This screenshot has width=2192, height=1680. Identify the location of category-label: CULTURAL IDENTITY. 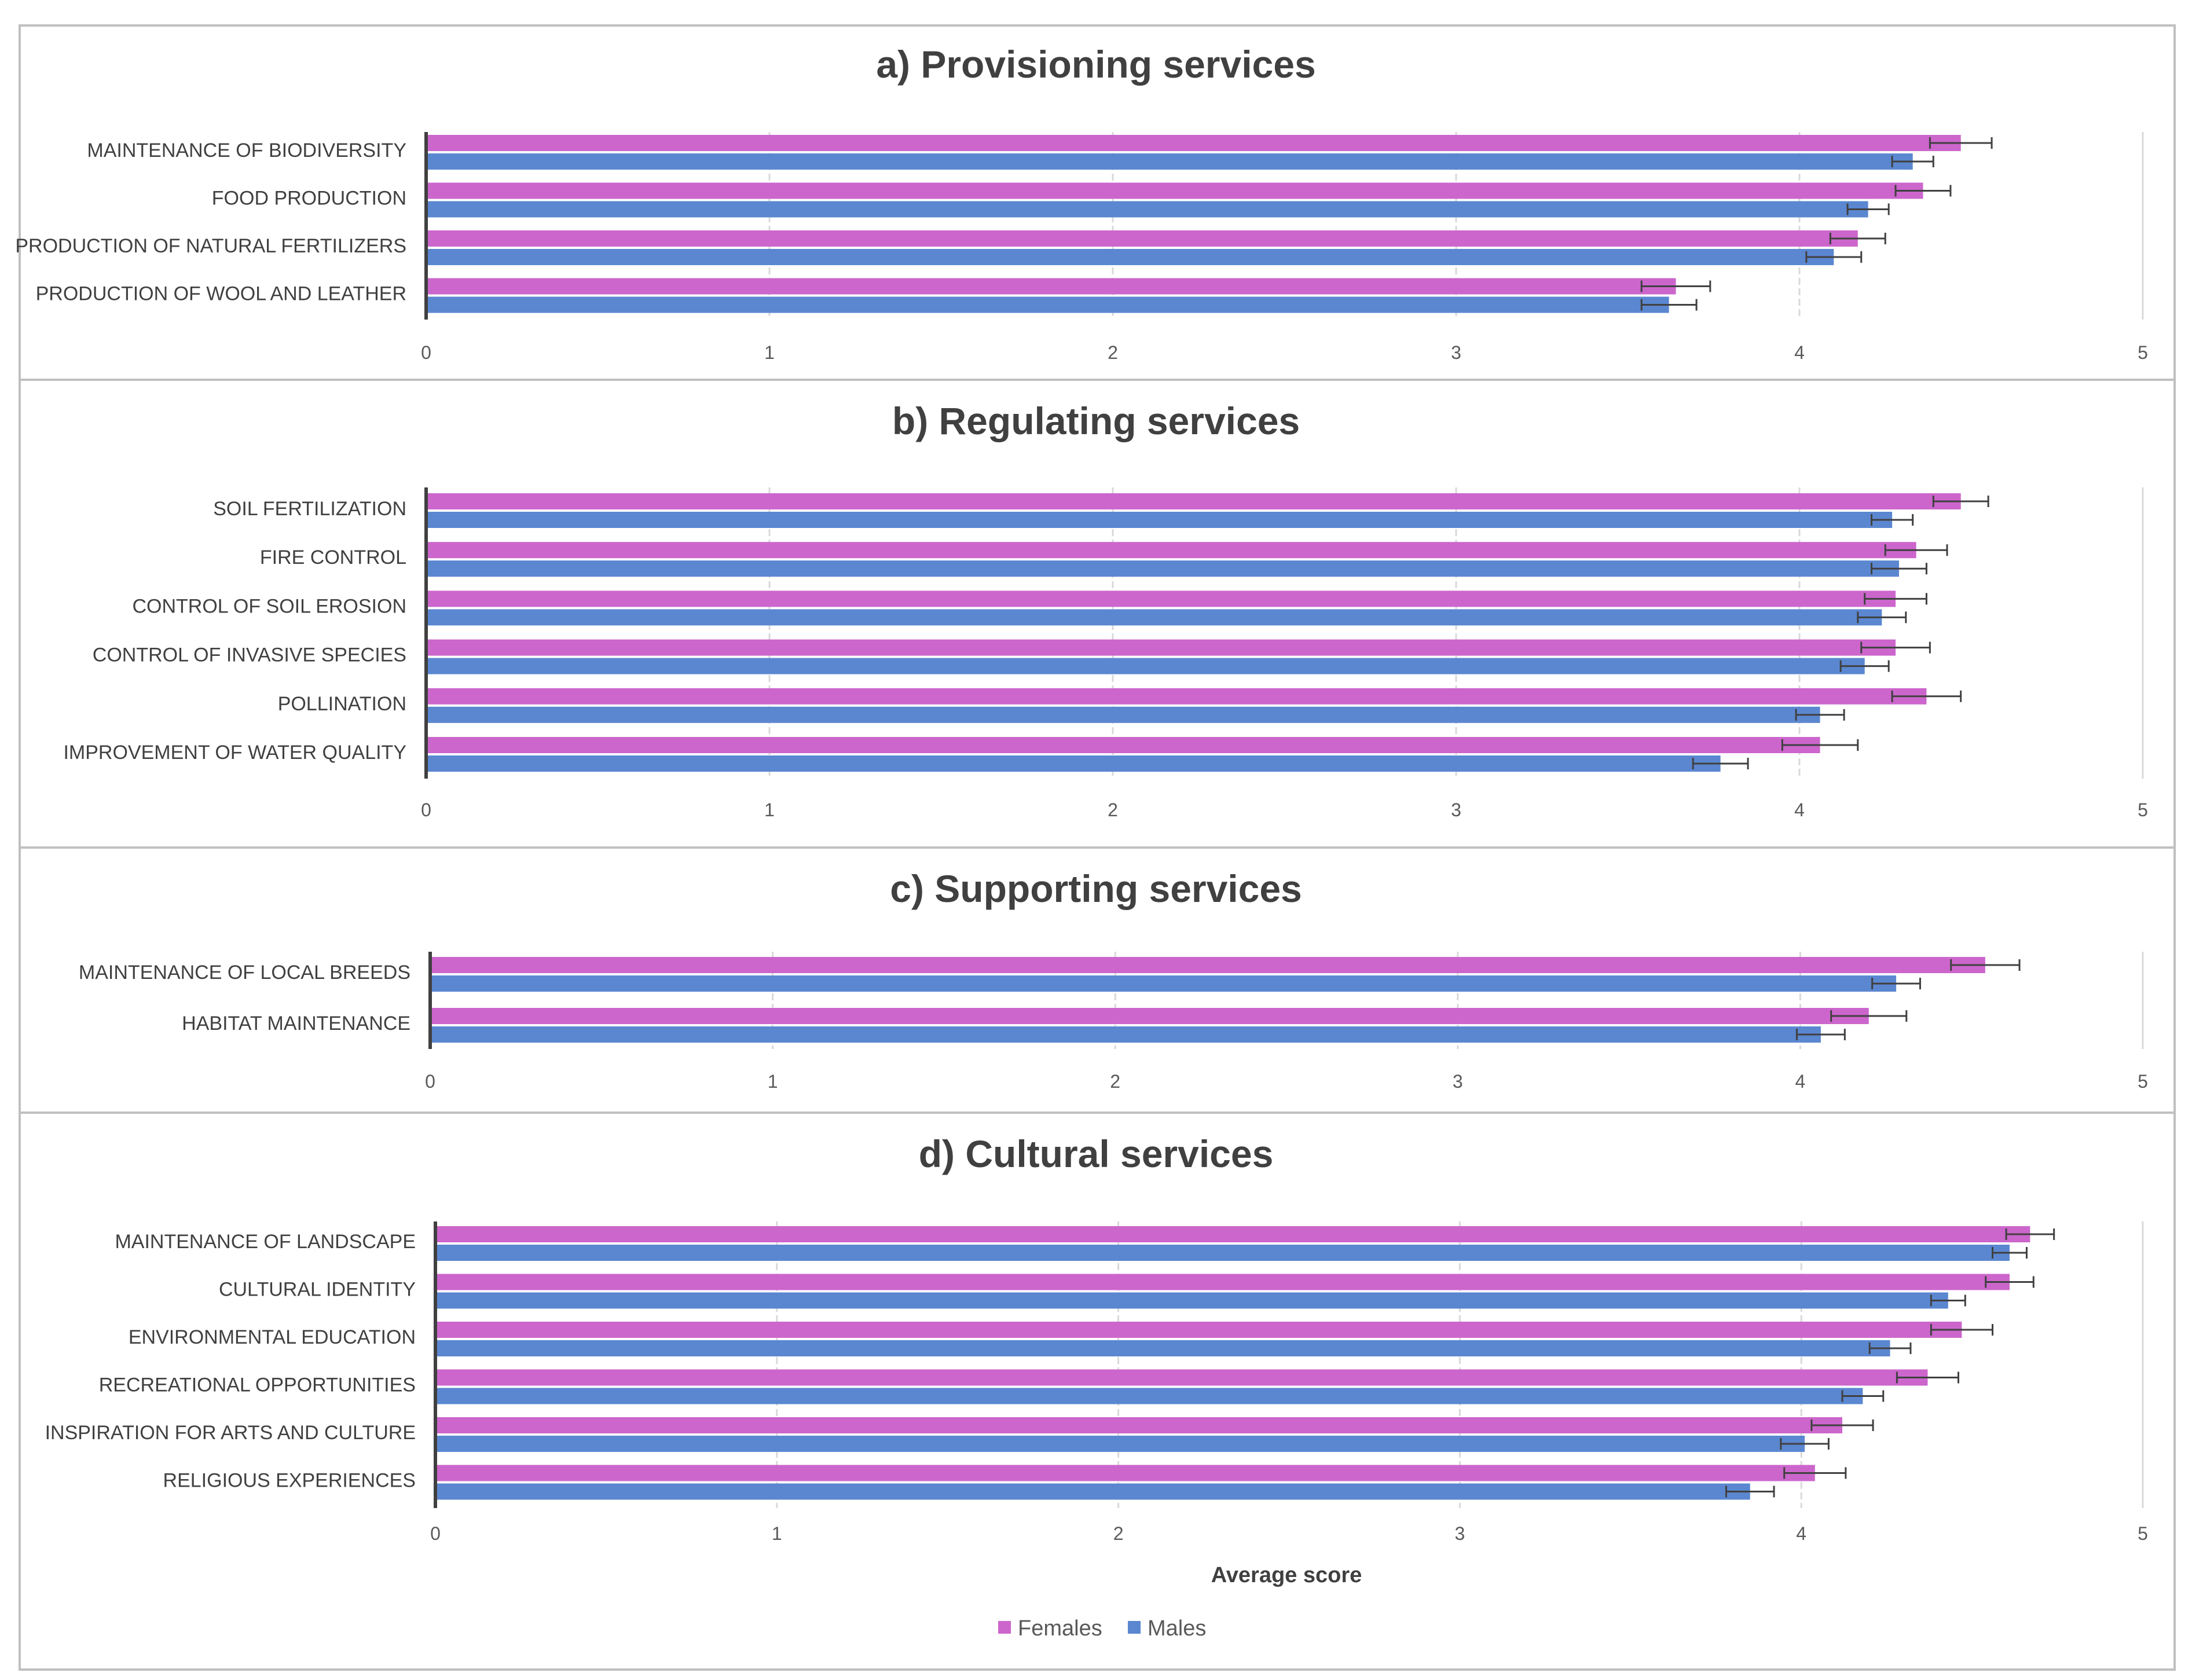
(317, 1290).